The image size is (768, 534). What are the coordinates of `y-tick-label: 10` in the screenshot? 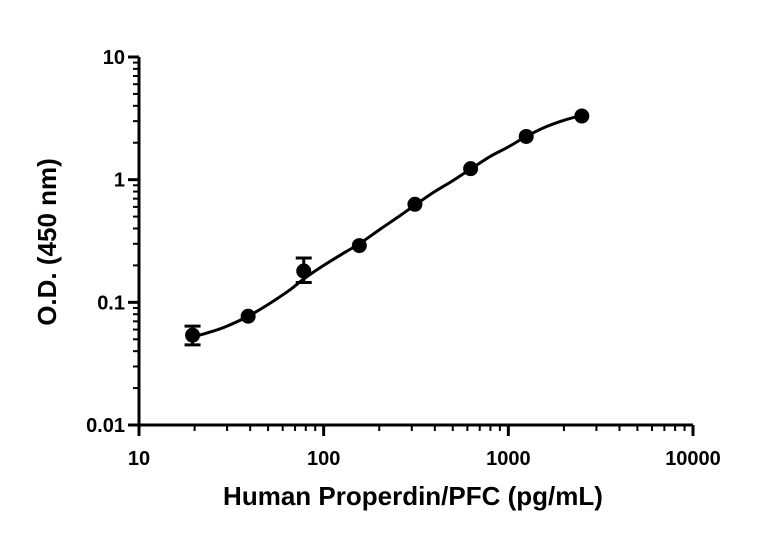 It's located at (114, 58).